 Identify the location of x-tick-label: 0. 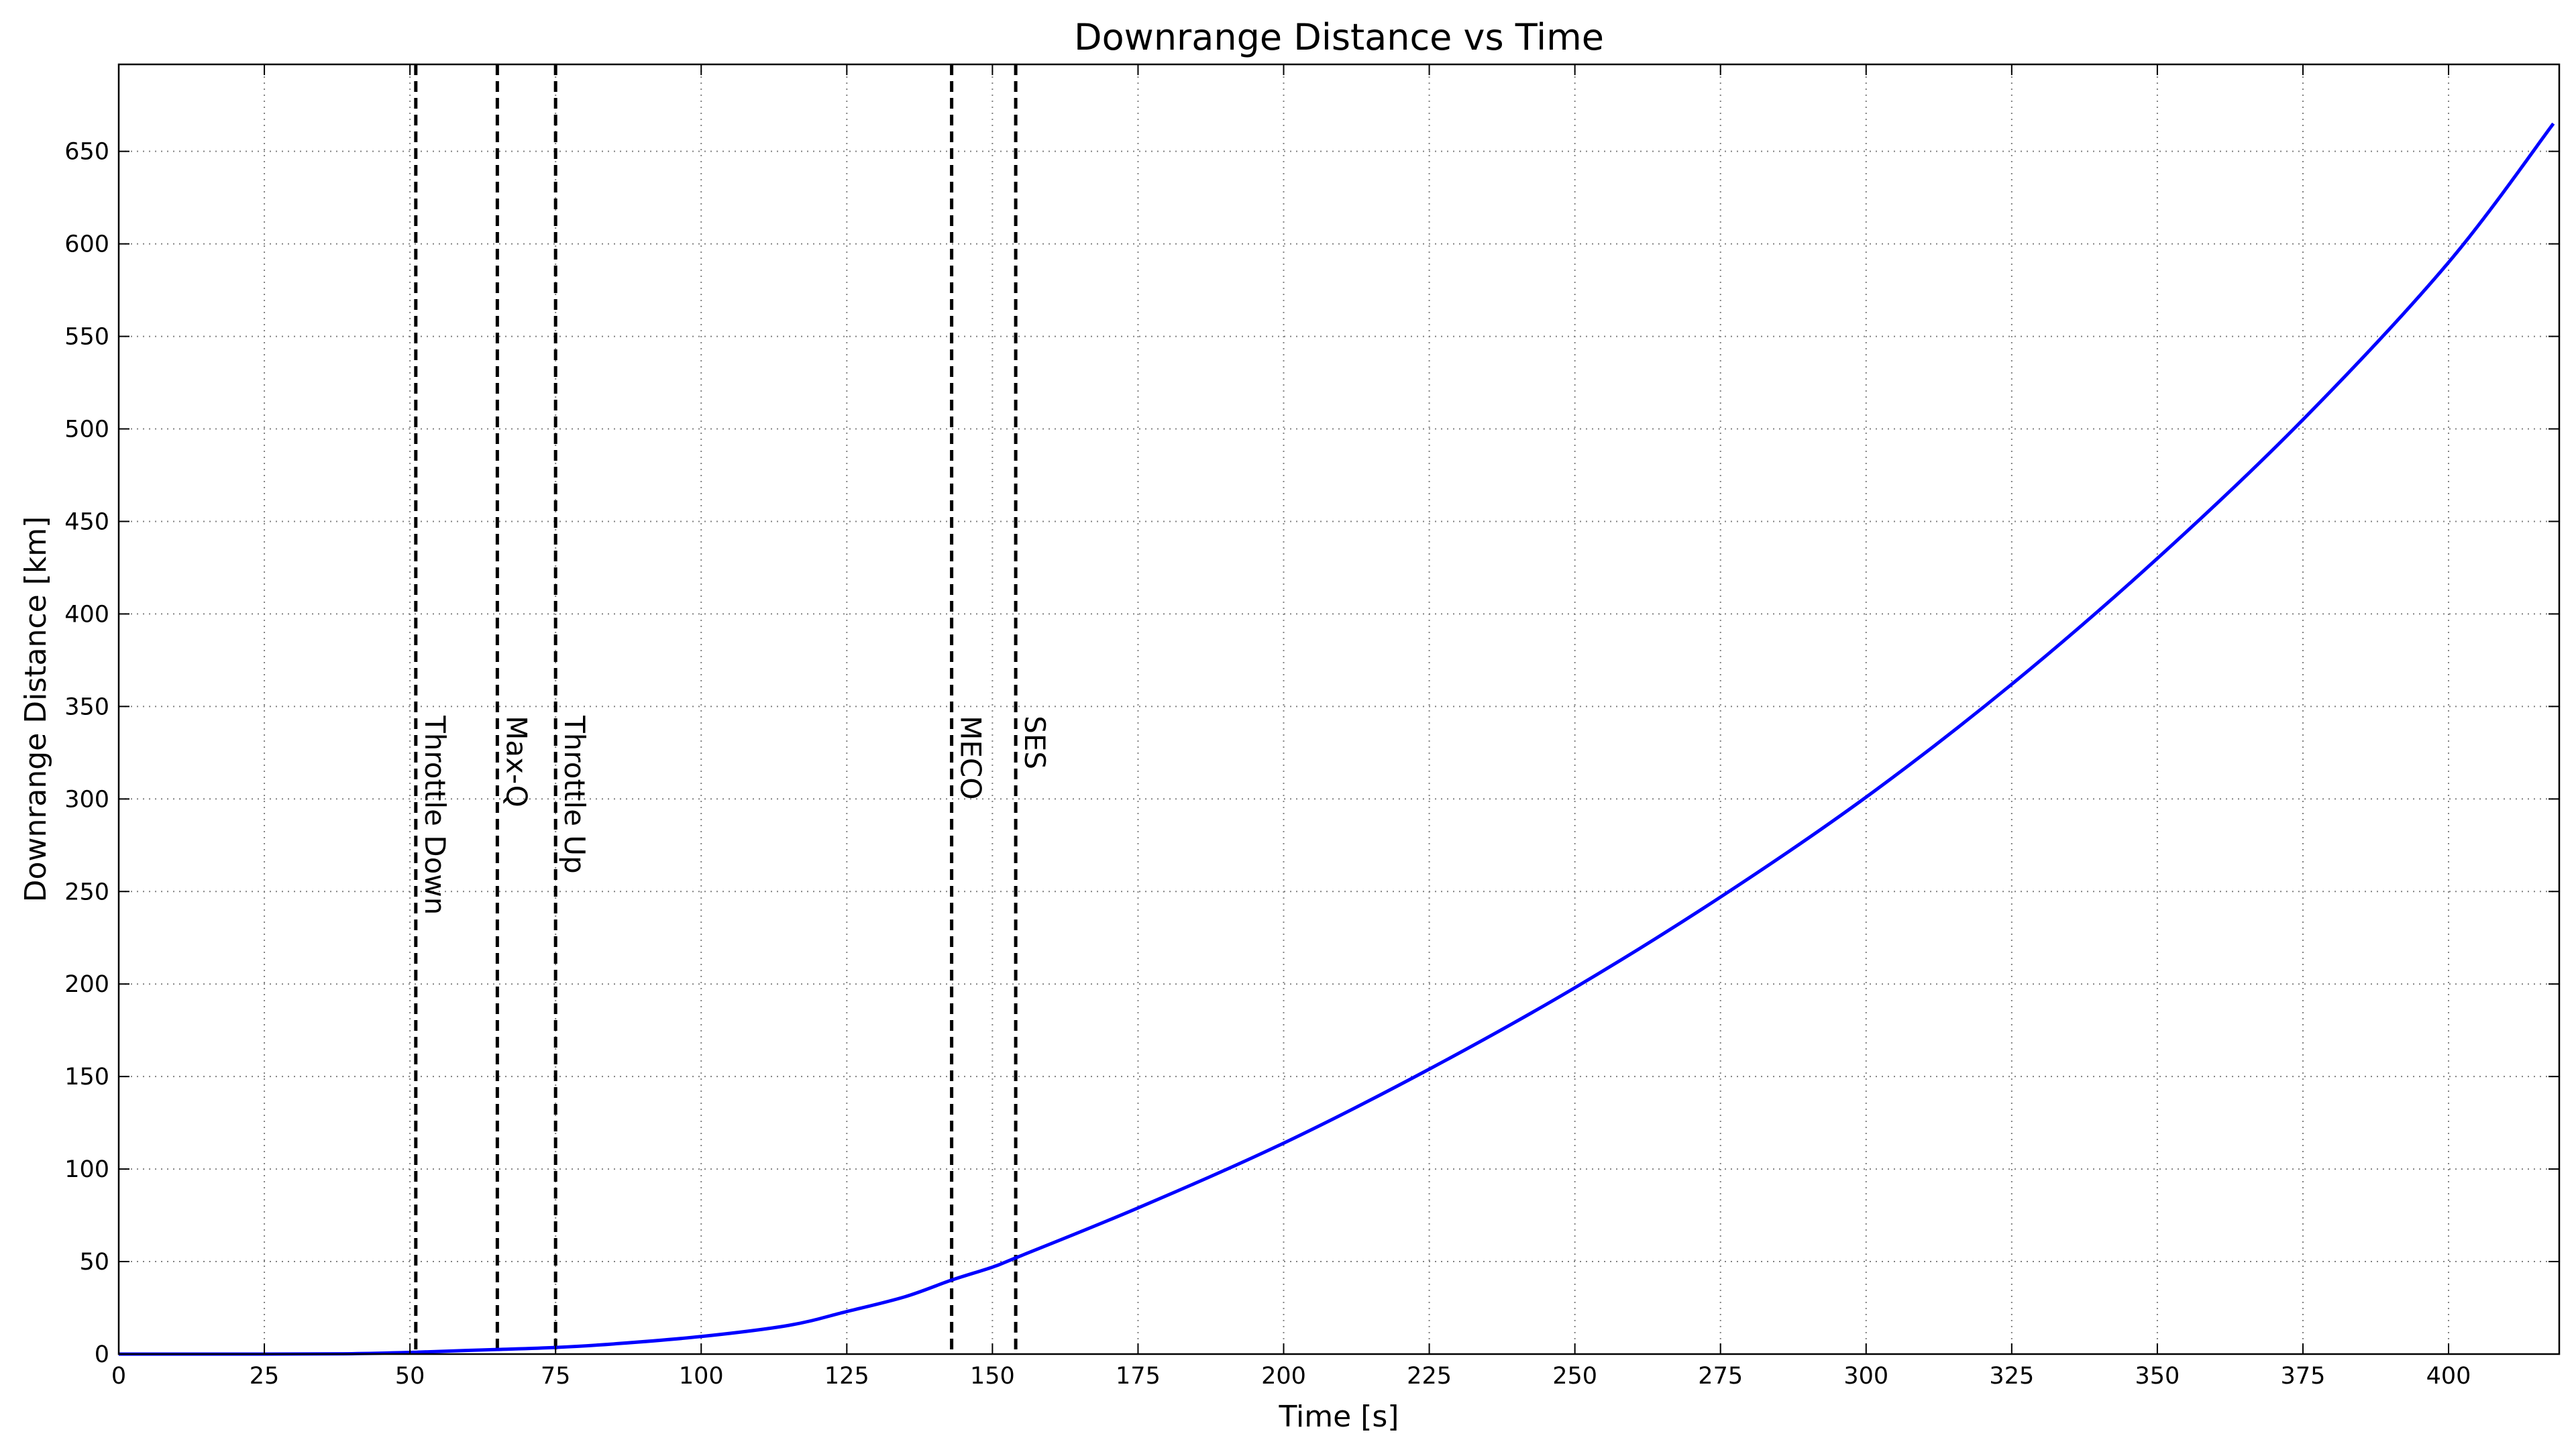
(118, 1376).